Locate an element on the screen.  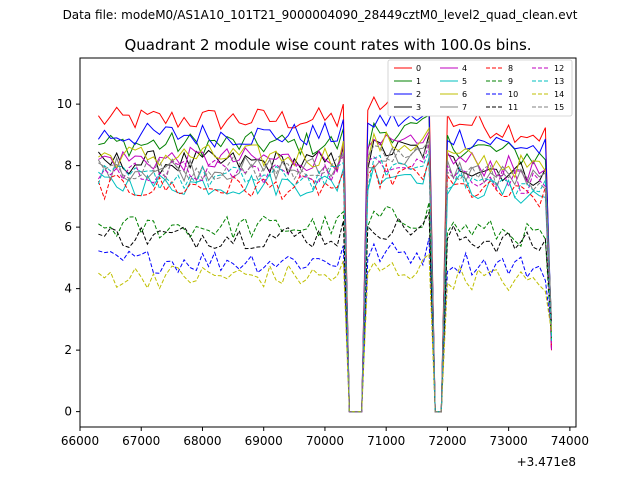
x-tick-label: 73000 is located at coordinates (509, 441).